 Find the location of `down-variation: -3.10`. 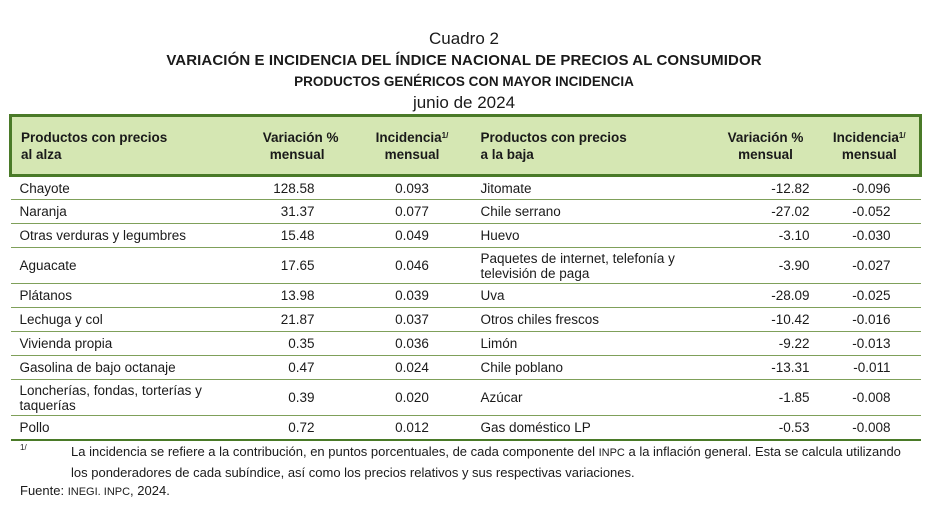

down-variation: -3.10 is located at coordinates (765, 235).